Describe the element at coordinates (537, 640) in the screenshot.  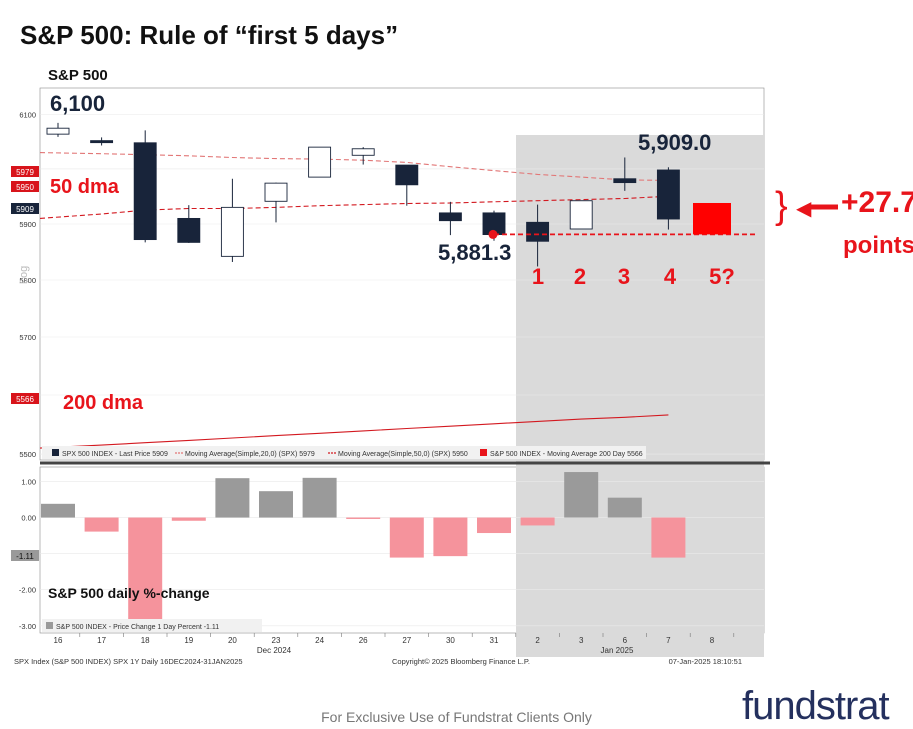
I see `x-tick-label-11: 2` at that location.